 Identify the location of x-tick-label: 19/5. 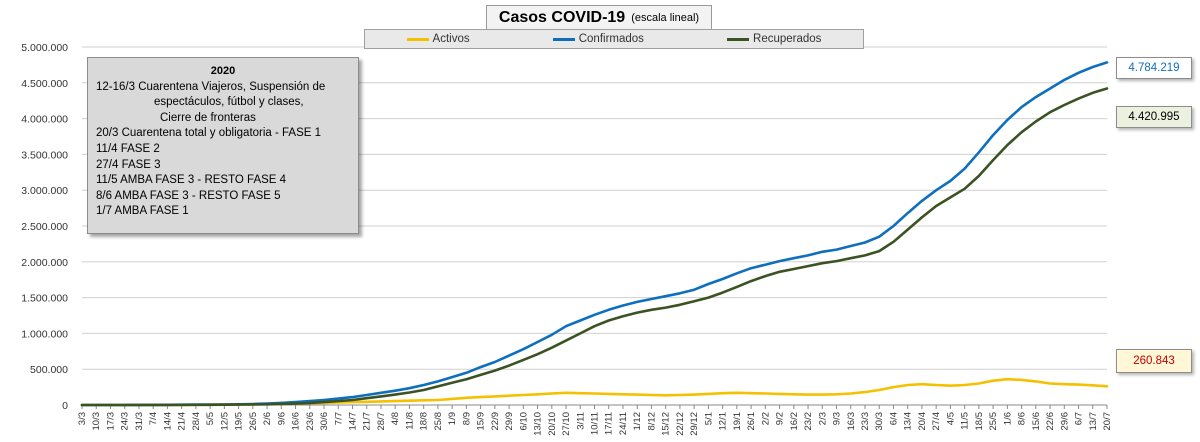
(239, 421).